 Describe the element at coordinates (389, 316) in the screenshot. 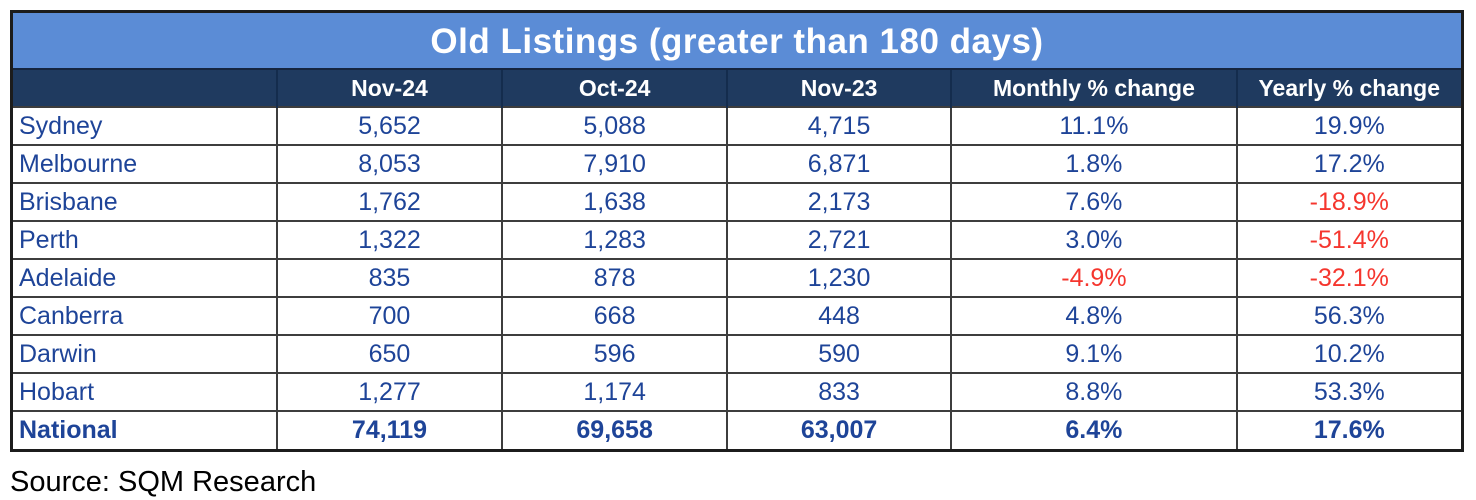

I see `value-cell: 700` at that location.